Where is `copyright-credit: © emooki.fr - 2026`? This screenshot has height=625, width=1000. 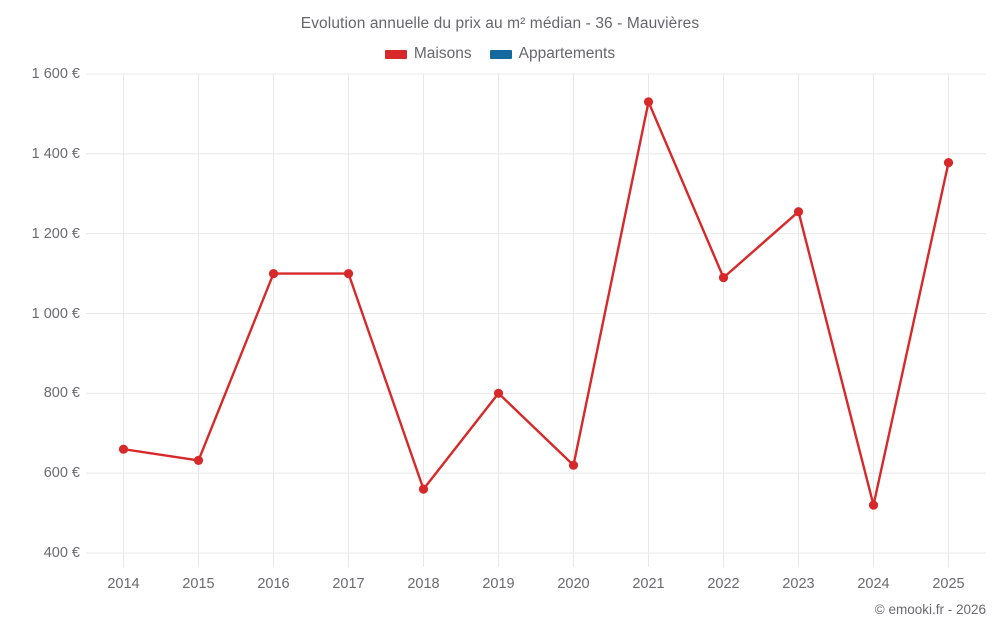
copyright-credit: © emooki.fr - 2026 is located at coordinates (930, 609).